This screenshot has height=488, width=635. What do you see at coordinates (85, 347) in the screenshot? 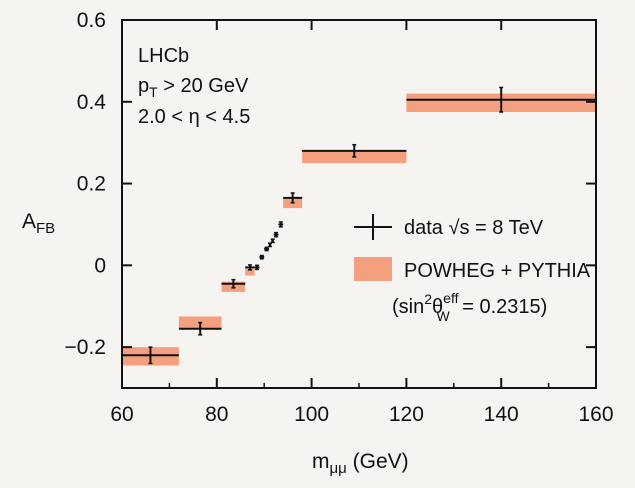
I see `y-tick-label: −0.2` at bounding box center [85, 347].